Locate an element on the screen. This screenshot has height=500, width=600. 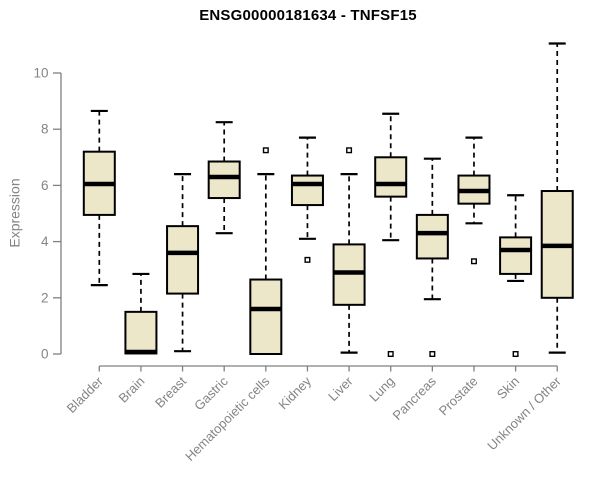
boxplot-breast is located at coordinates (183, 263).